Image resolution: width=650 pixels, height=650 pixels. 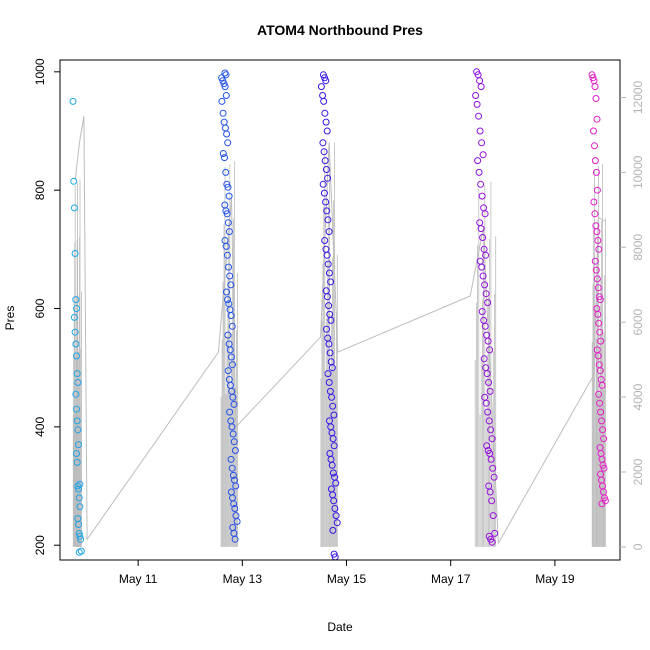 What do you see at coordinates (555, 579) in the screenshot?
I see `x-tick-label: May 19` at bounding box center [555, 579].